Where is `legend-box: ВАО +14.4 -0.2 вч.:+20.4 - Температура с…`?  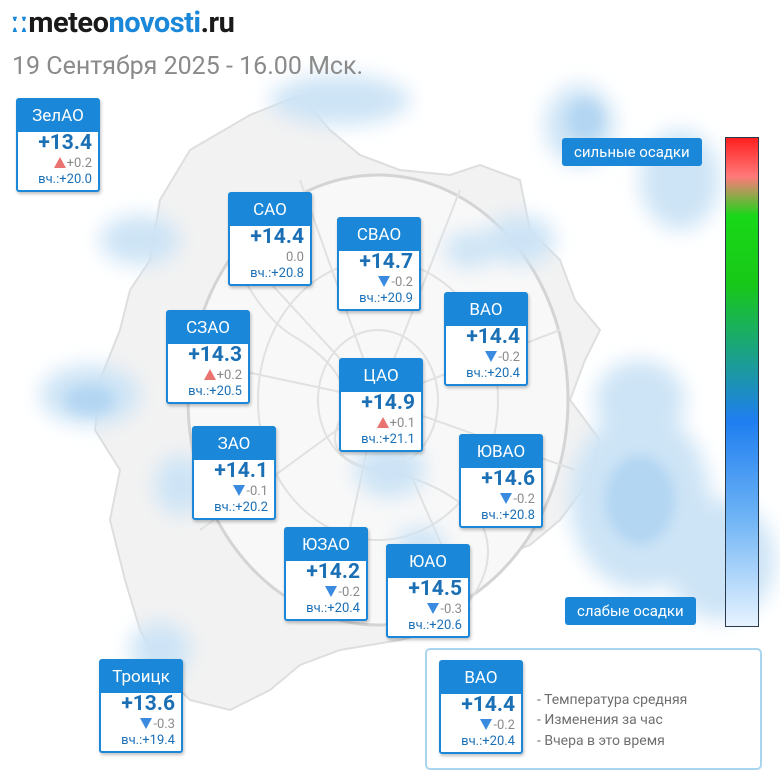
legend-box: ВАО +14.4 -0.2 вч.:+20.4 - Температура с… is located at coordinates (593, 709).